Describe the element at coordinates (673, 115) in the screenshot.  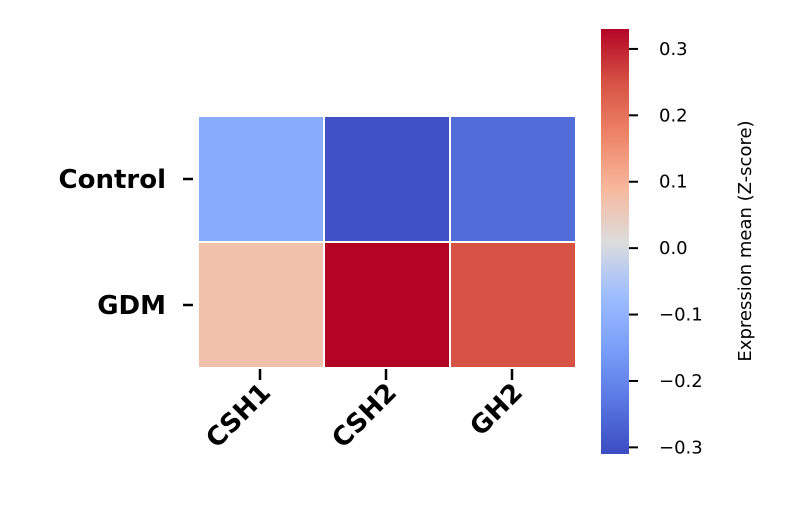
I see `colorbar-tick-label: 0.2` at that location.